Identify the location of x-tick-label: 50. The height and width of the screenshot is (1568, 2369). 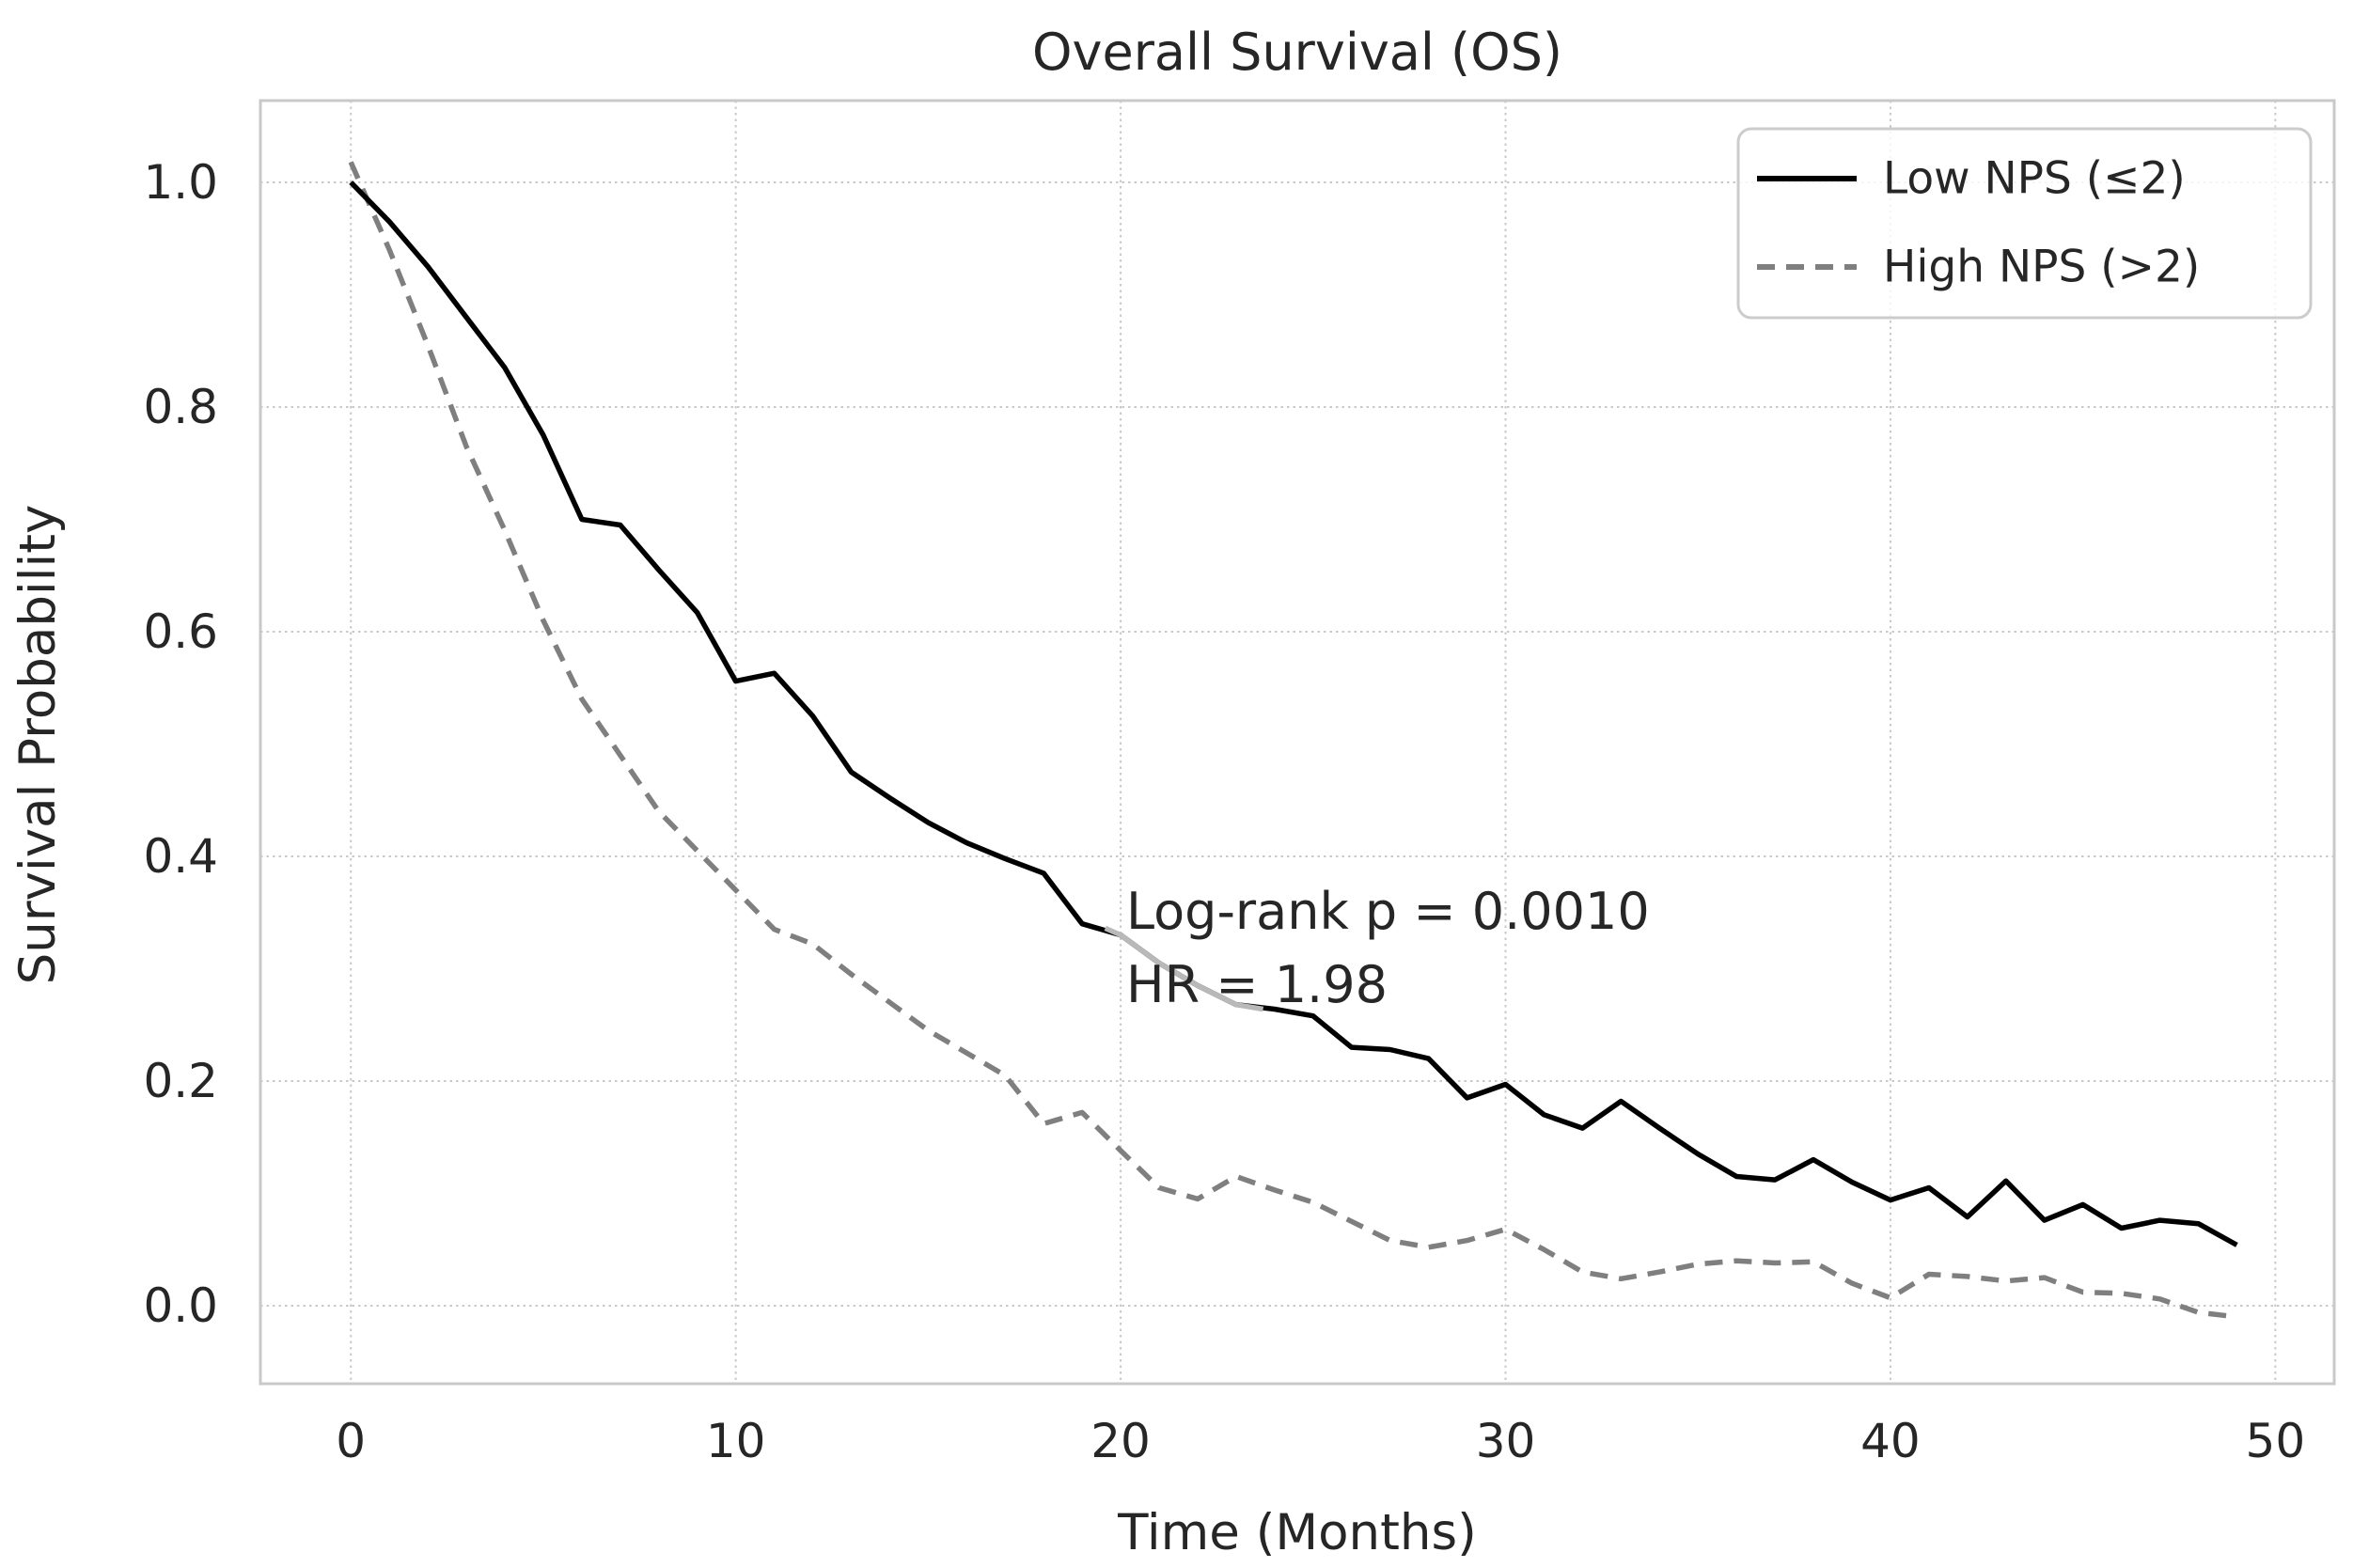
(2276, 1441).